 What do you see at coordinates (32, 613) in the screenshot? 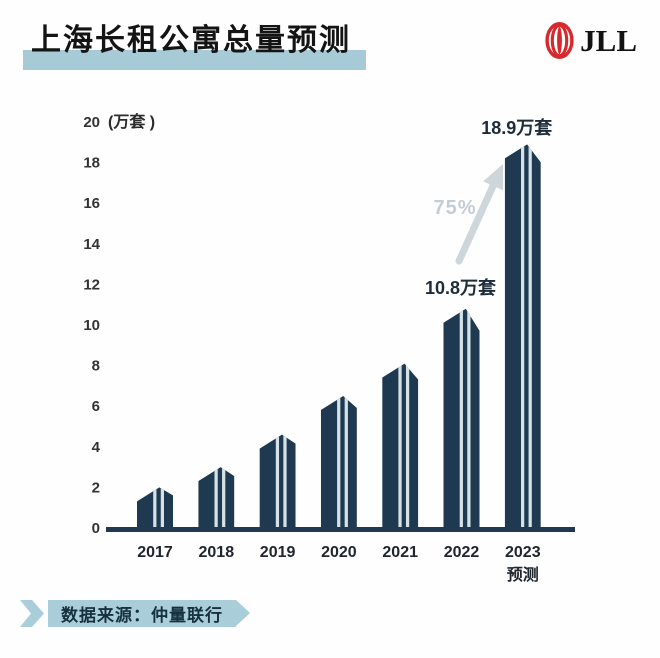
I see `chevron-right-icon` at bounding box center [32, 613].